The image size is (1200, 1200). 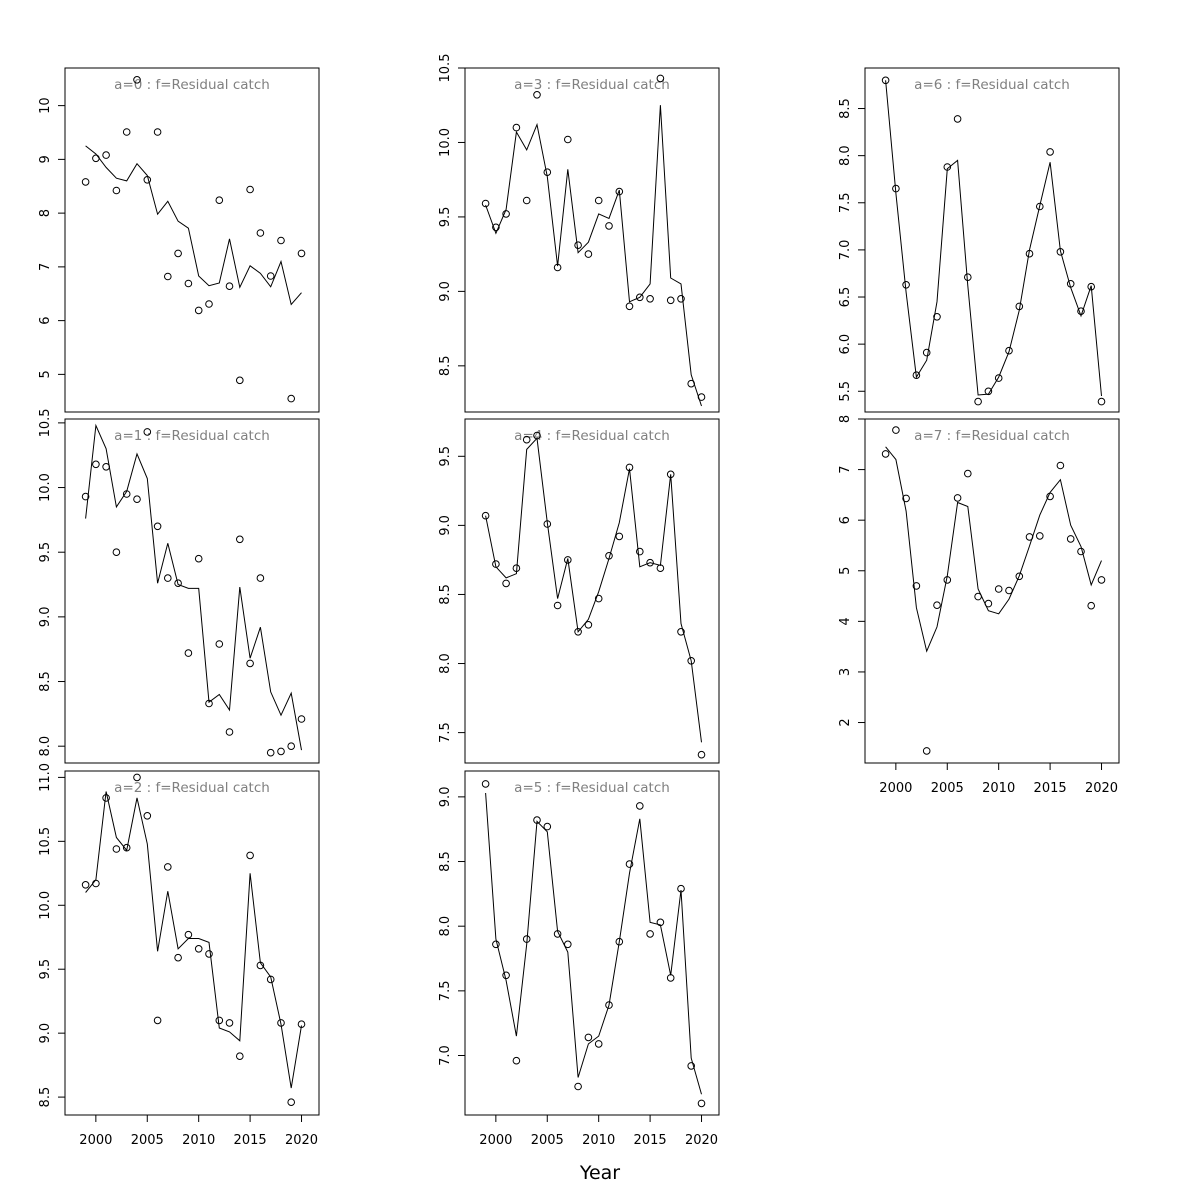 I want to click on y-tick-label: 10.5, so click(x=445, y=68).